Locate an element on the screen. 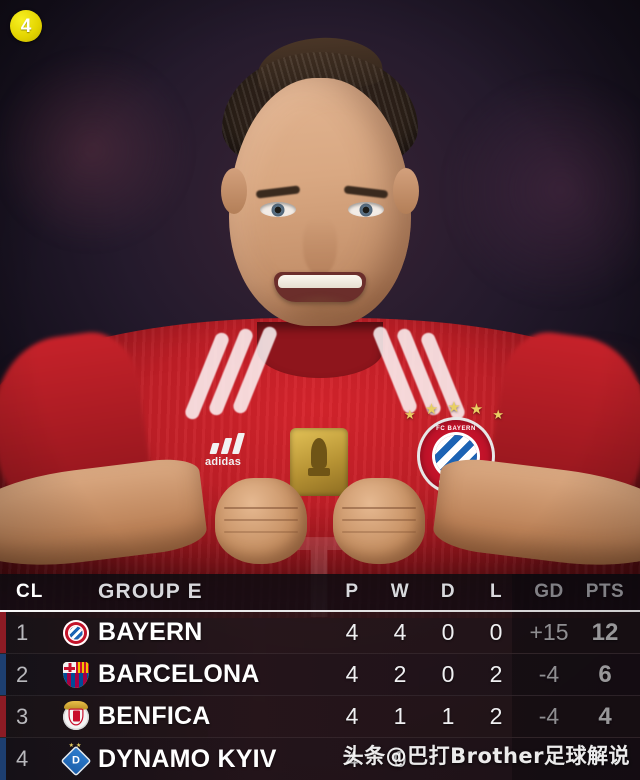 The width and height of the screenshot is (640, 780). player-ear-right is located at coordinates (406, 191).